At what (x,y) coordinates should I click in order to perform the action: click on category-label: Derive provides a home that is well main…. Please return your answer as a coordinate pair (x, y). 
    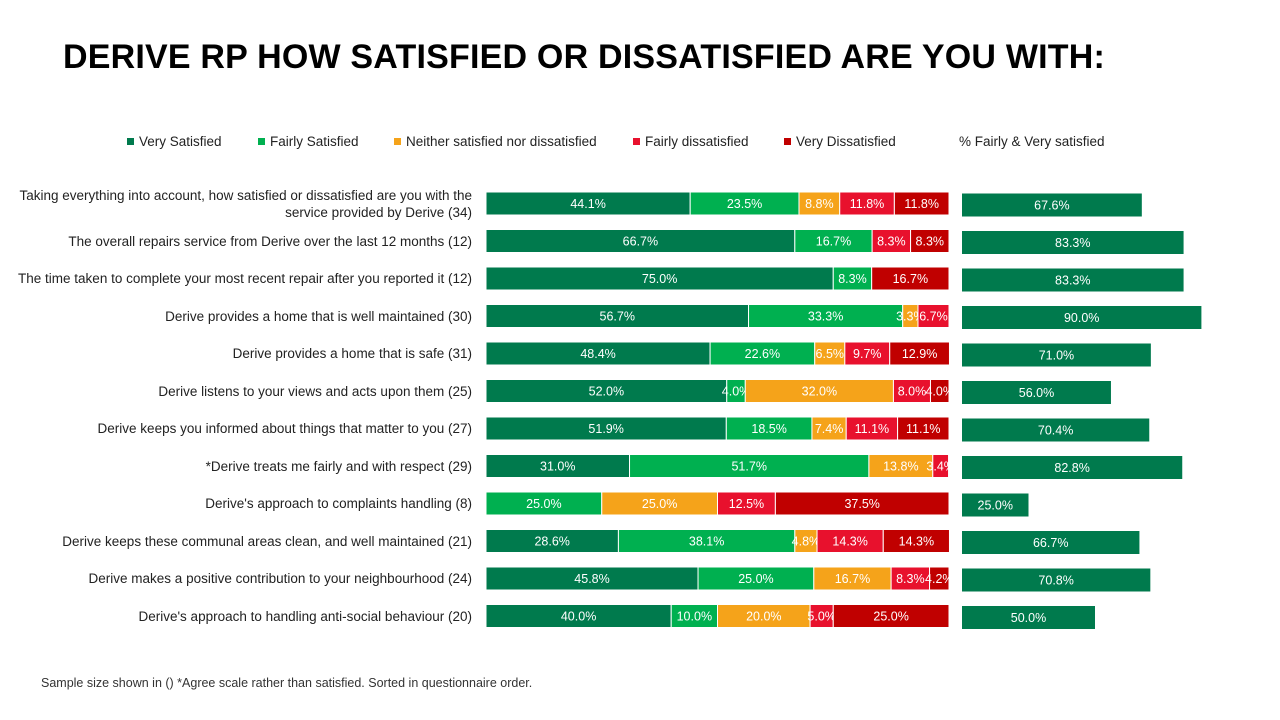
    Looking at the image, I should click on (318, 316).